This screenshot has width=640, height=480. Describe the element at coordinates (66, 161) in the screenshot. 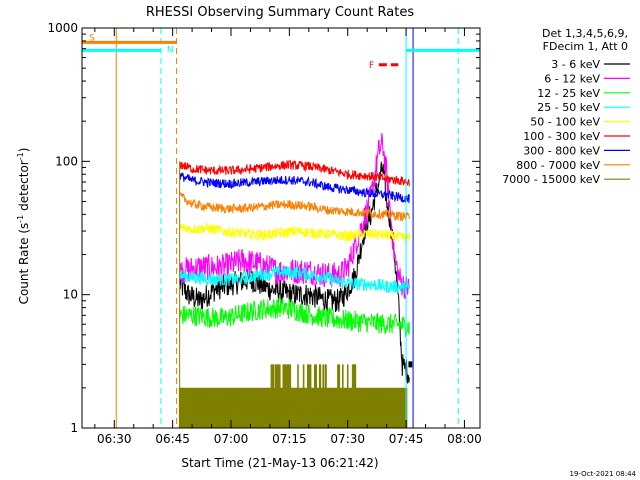

I see `y-tick-label: 100` at that location.